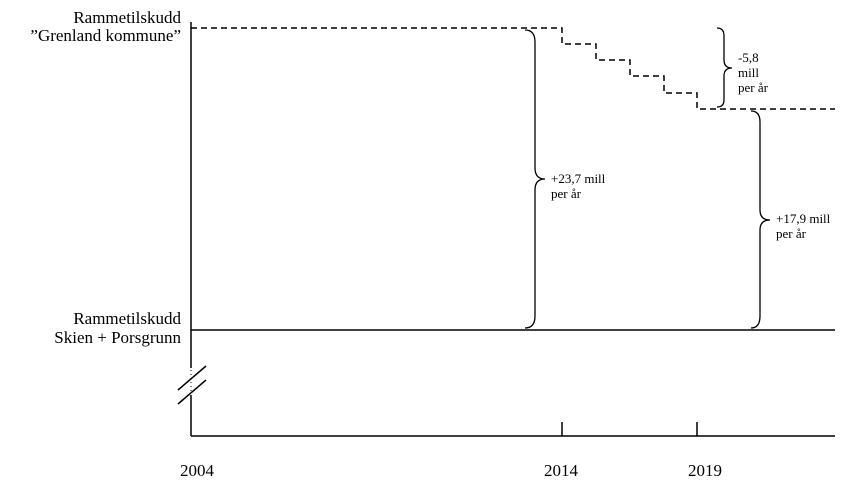  Describe the element at coordinates (197, 470) in the screenshot. I see `x-tick-label-2004: 2004` at that location.